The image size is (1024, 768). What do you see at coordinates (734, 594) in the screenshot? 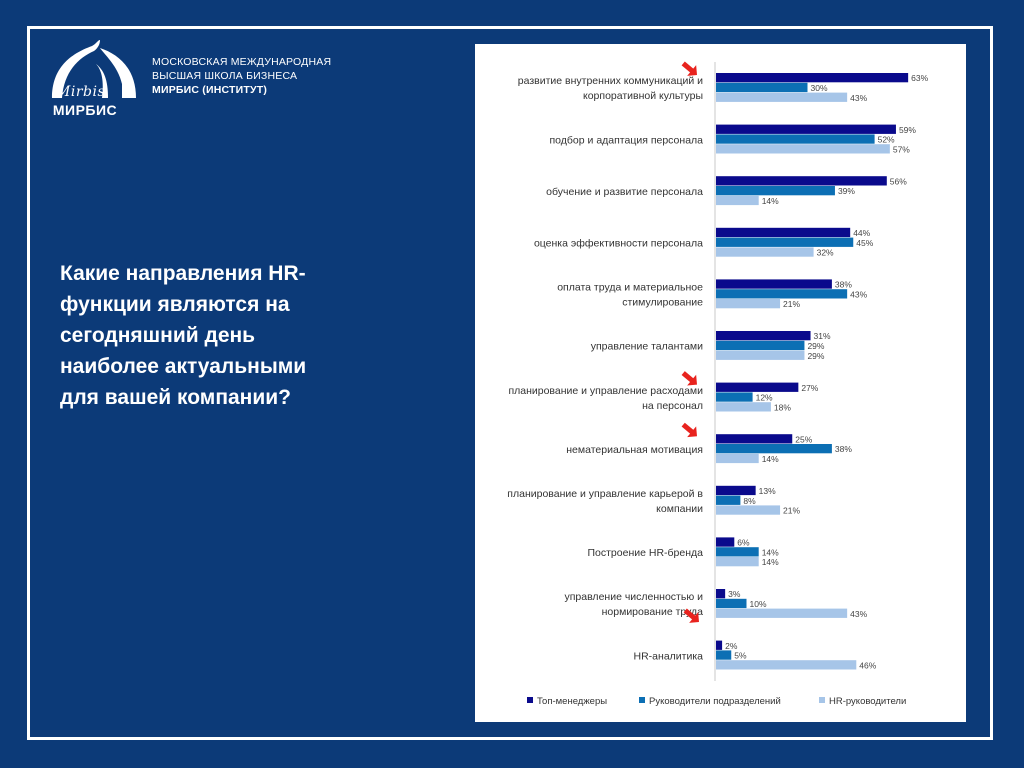
I see `data-label: 3%` at bounding box center [734, 594].